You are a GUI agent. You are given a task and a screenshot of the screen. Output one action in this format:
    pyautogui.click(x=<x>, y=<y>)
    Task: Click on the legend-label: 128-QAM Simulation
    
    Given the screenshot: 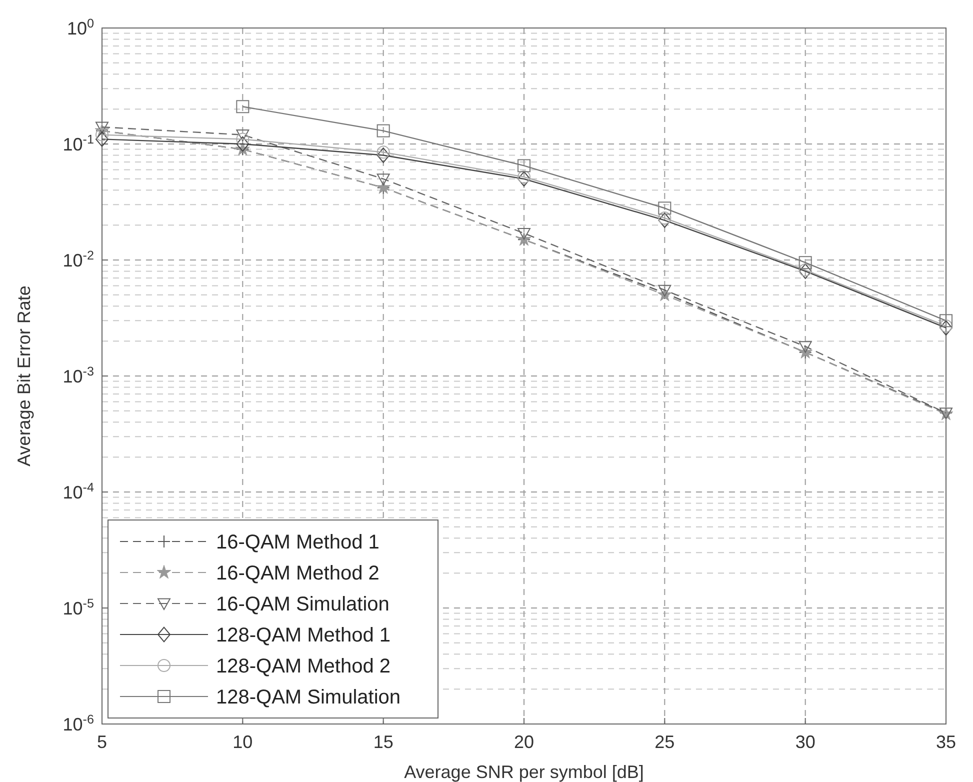 What is the action you would take?
    pyautogui.click(x=308, y=697)
    